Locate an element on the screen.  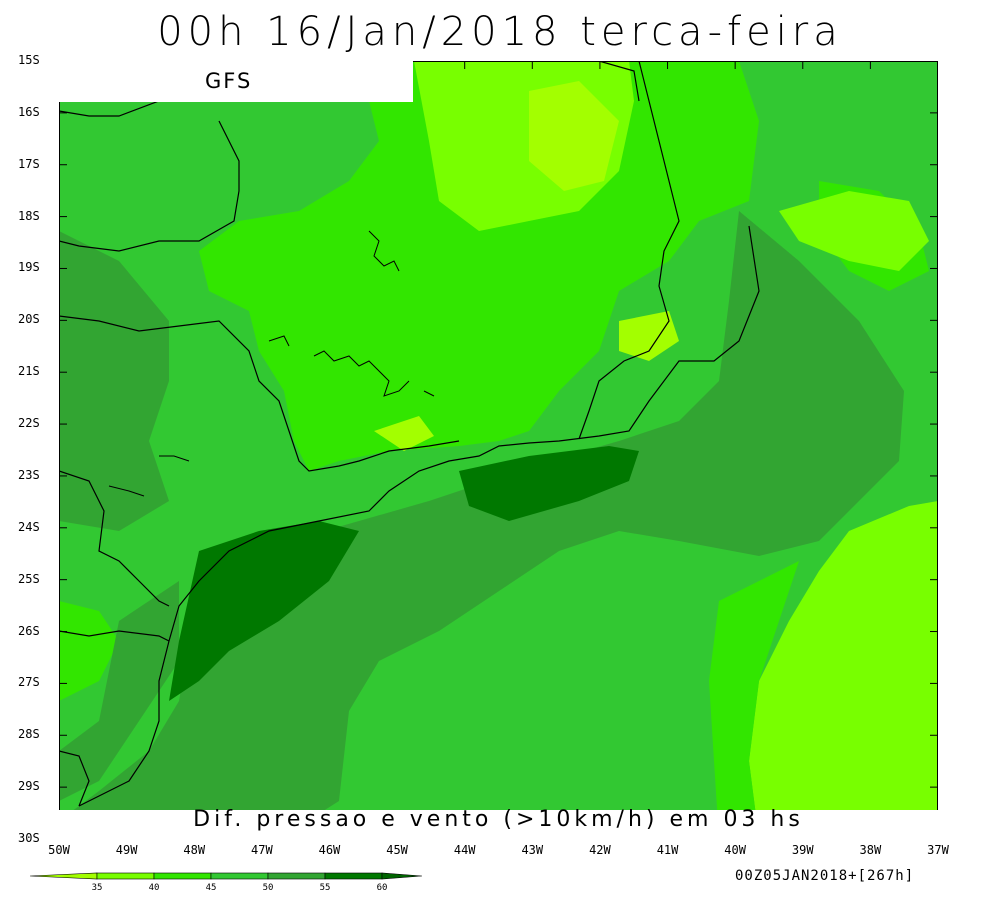
run-info-label: 00Z05JAN2018+[267h] is located at coordinates (825, 876).